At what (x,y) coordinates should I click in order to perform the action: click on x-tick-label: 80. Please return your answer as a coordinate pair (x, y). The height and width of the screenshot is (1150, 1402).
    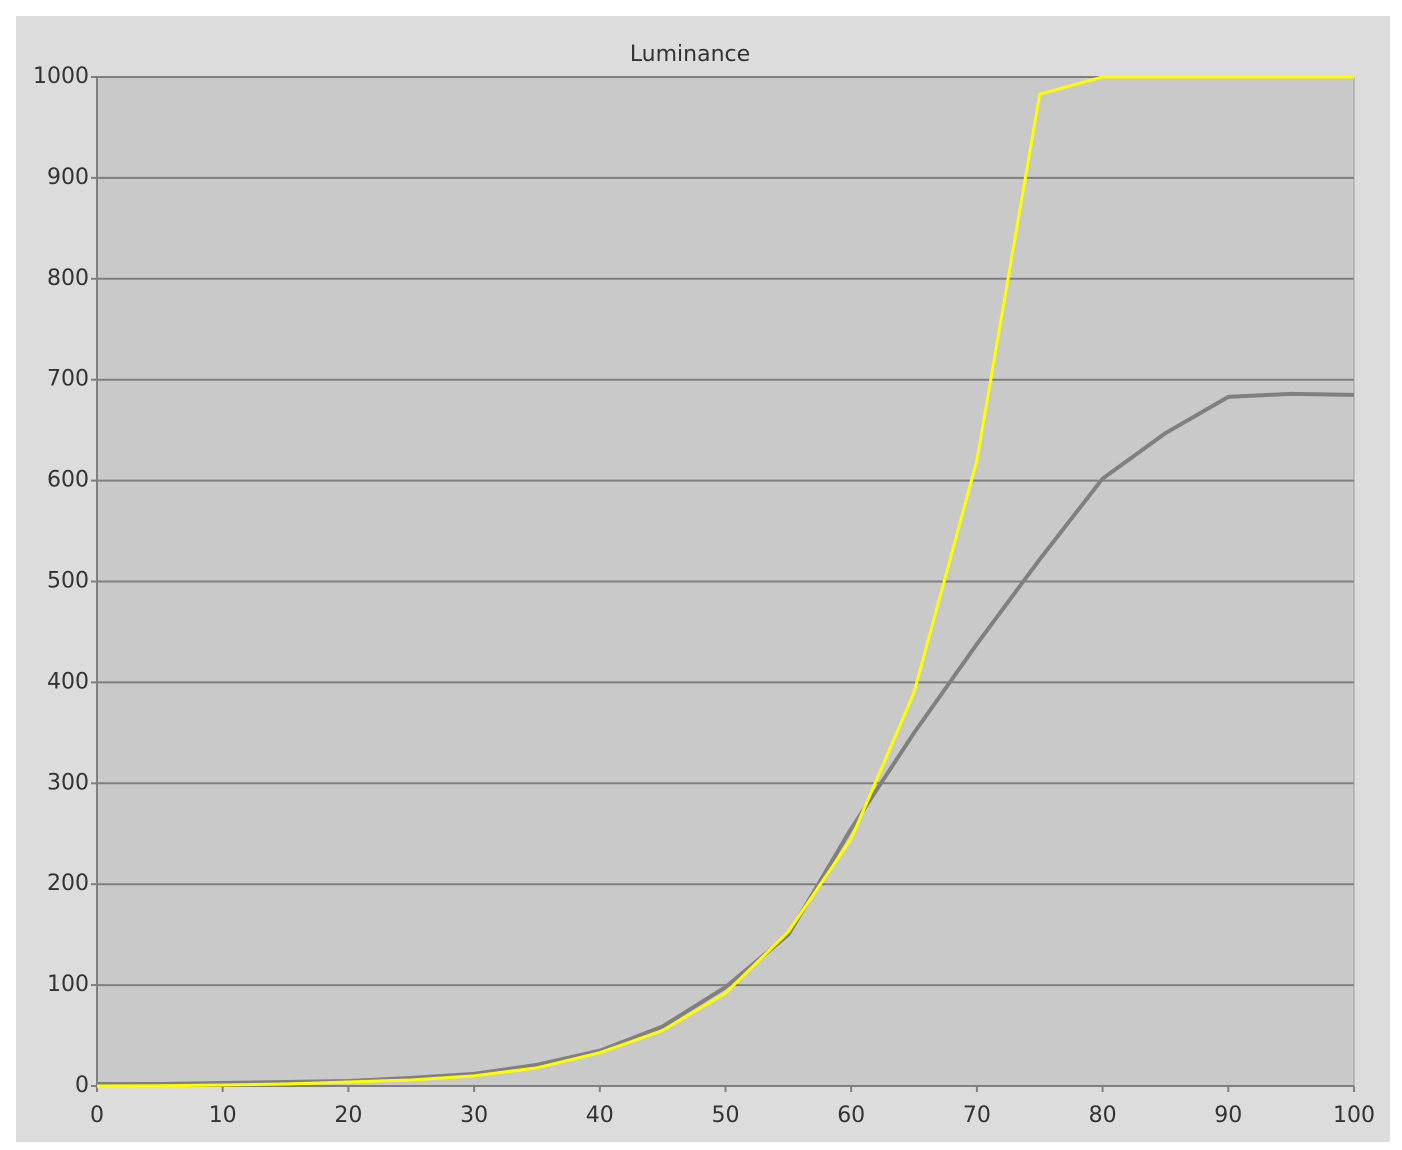
    Looking at the image, I should click on (1103, 1115).